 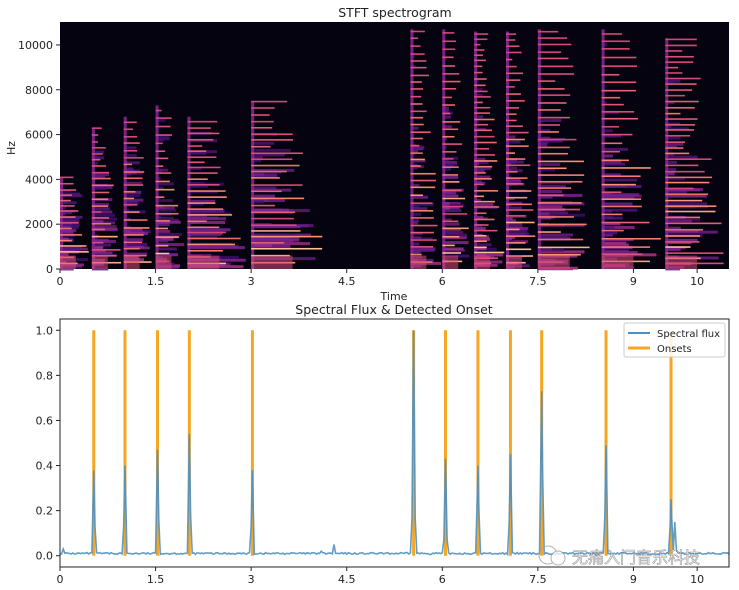 What do you see at coordinates (39, 179) in the screenshot?
I see `y-tick-label: 4000` at bounding box center [39, 179].